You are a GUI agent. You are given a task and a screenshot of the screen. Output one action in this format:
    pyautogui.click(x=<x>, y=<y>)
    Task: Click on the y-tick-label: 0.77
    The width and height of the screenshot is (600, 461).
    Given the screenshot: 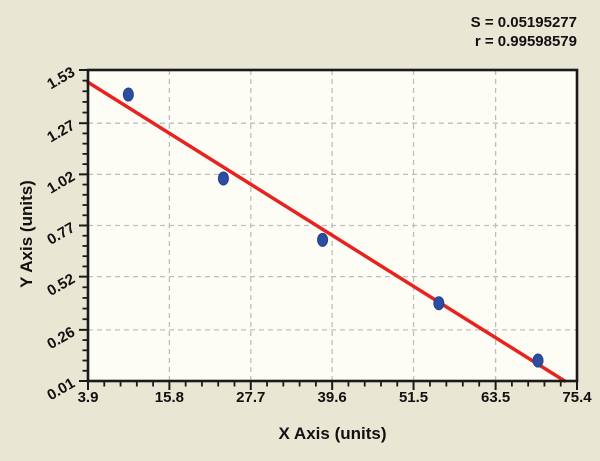 What is the action you would take?
    pyautogui.click(x=61, y=233)
    